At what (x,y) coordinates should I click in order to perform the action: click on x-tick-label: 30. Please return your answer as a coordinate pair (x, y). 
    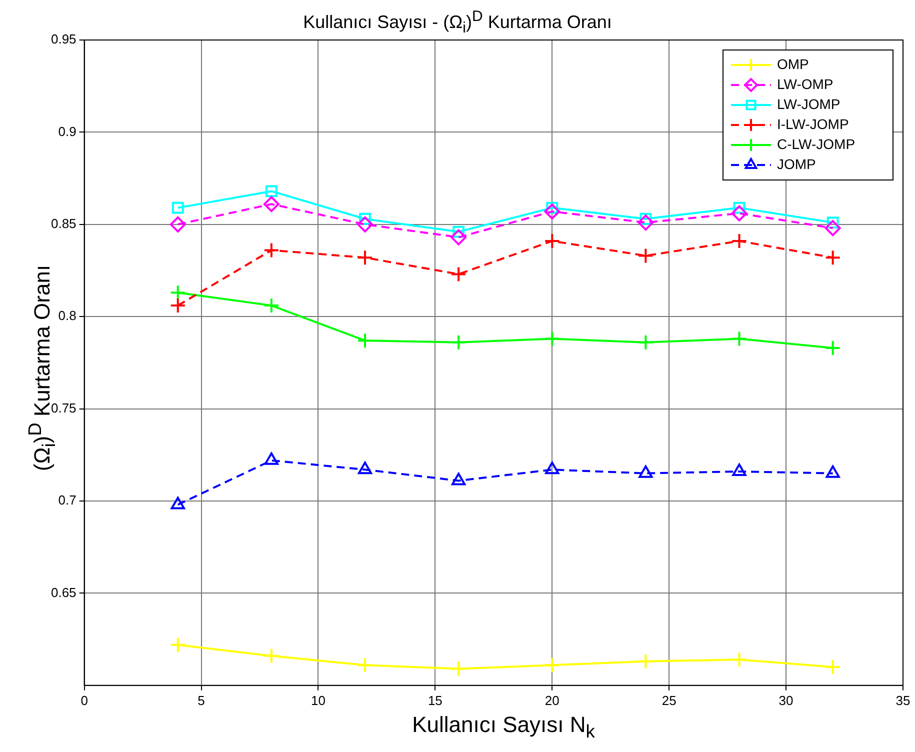
    Looking at the image, I should click on (786, 700).